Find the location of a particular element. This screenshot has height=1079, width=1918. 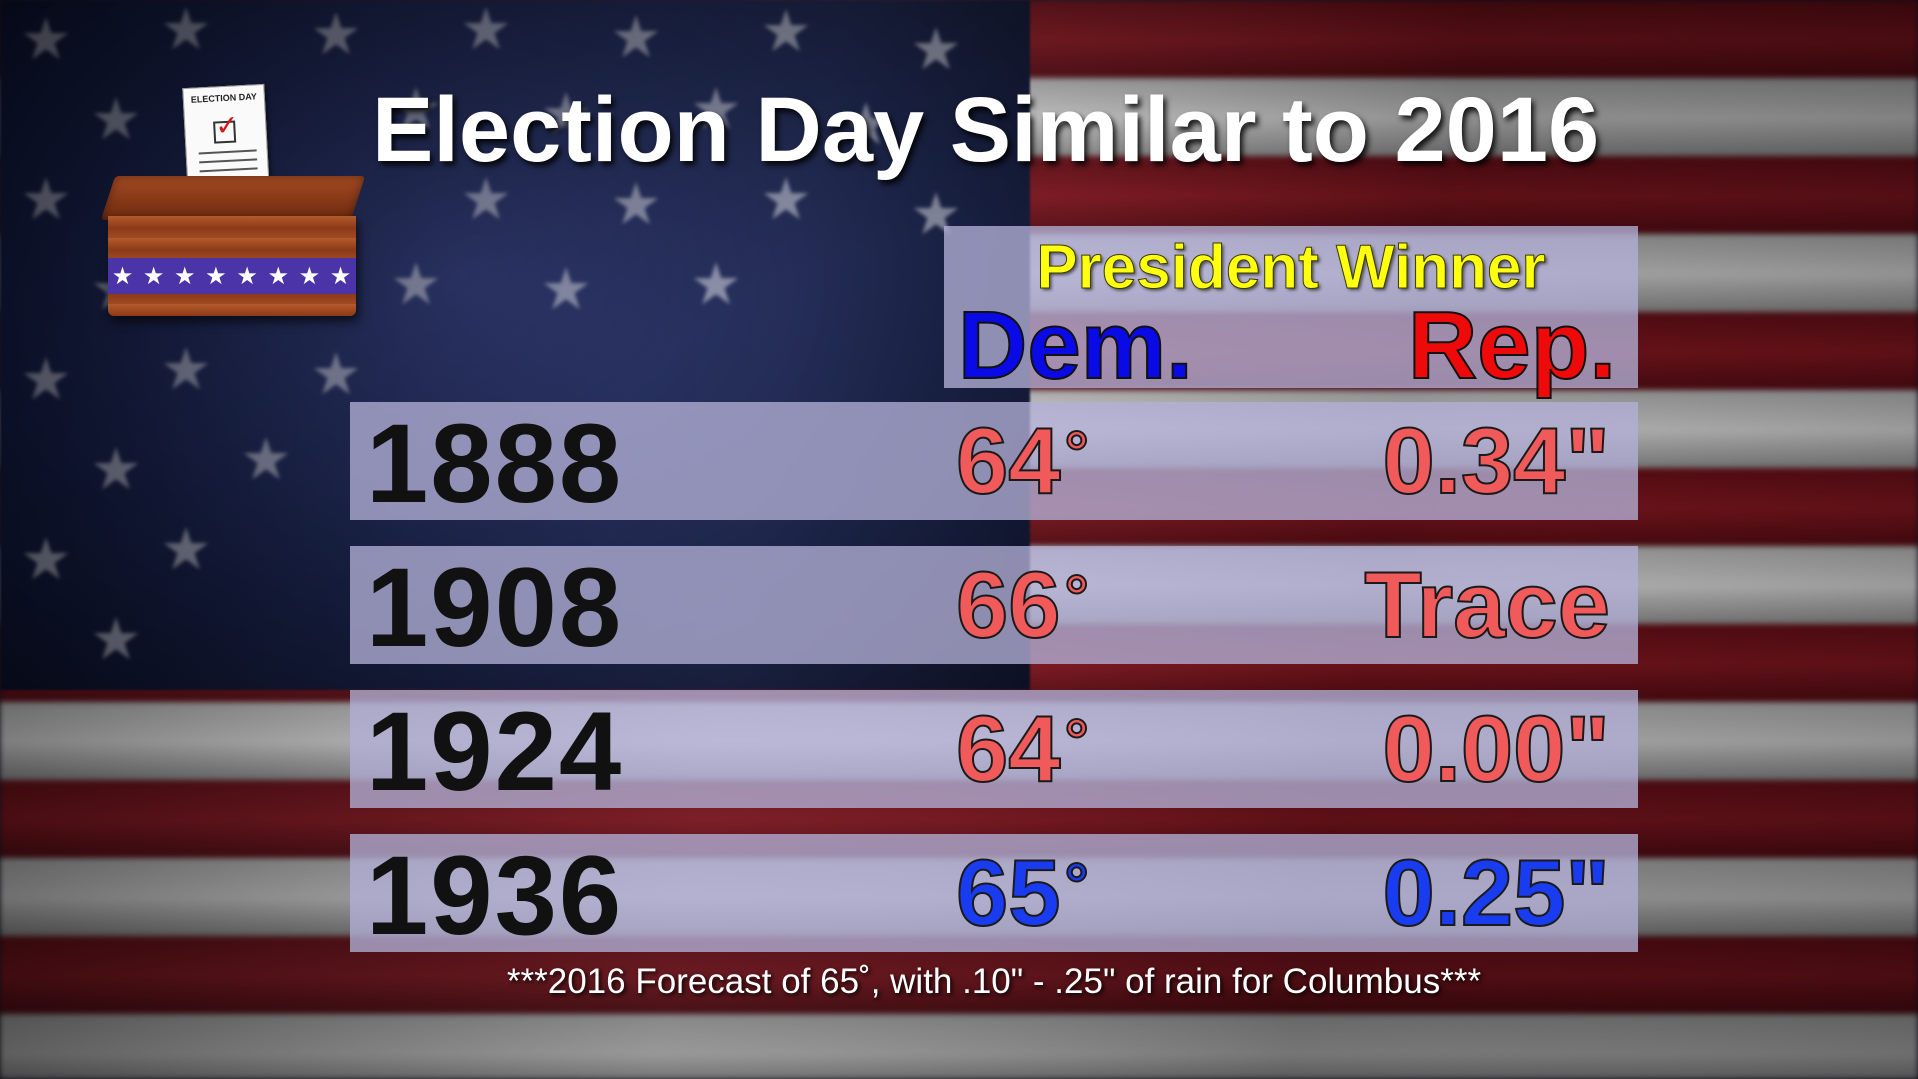

row-precipitation: 0.34" is located at coordinates (1496, 460).